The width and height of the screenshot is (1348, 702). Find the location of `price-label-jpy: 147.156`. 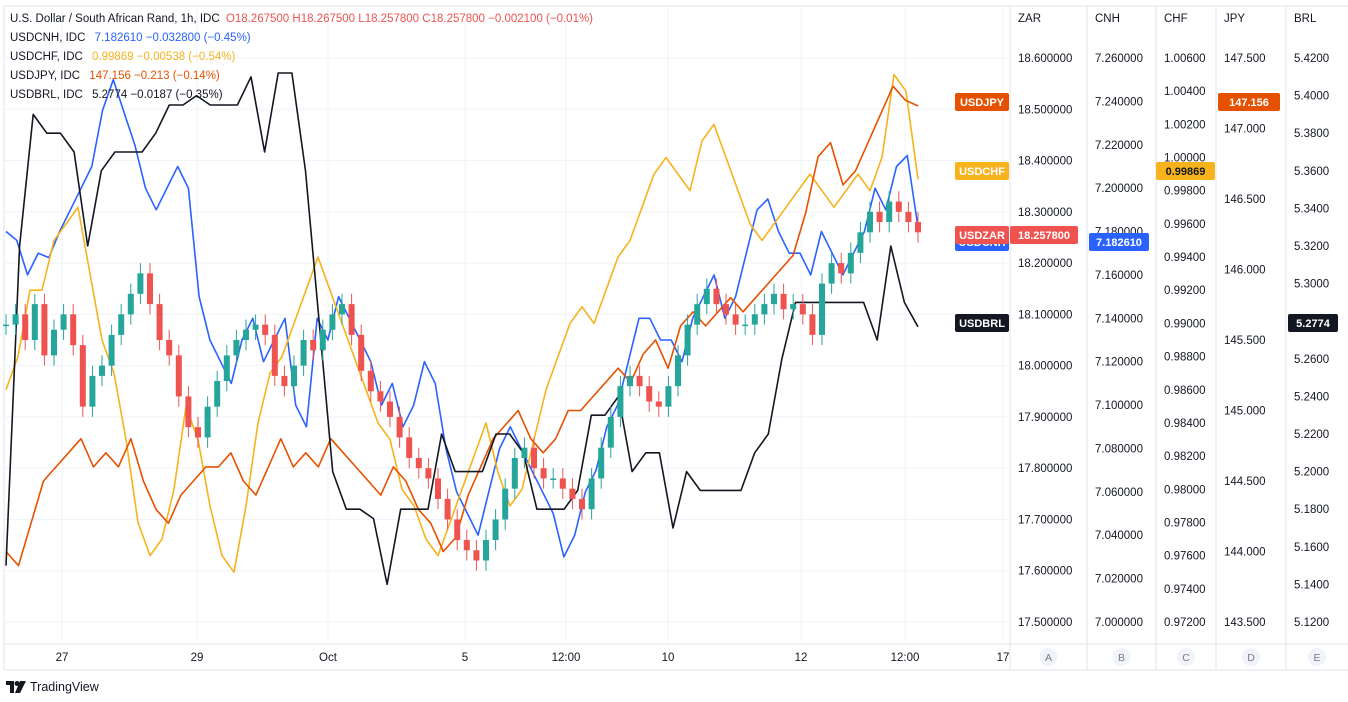

price-label-jpy: 147.156 is located at coordinates (1249, 103).